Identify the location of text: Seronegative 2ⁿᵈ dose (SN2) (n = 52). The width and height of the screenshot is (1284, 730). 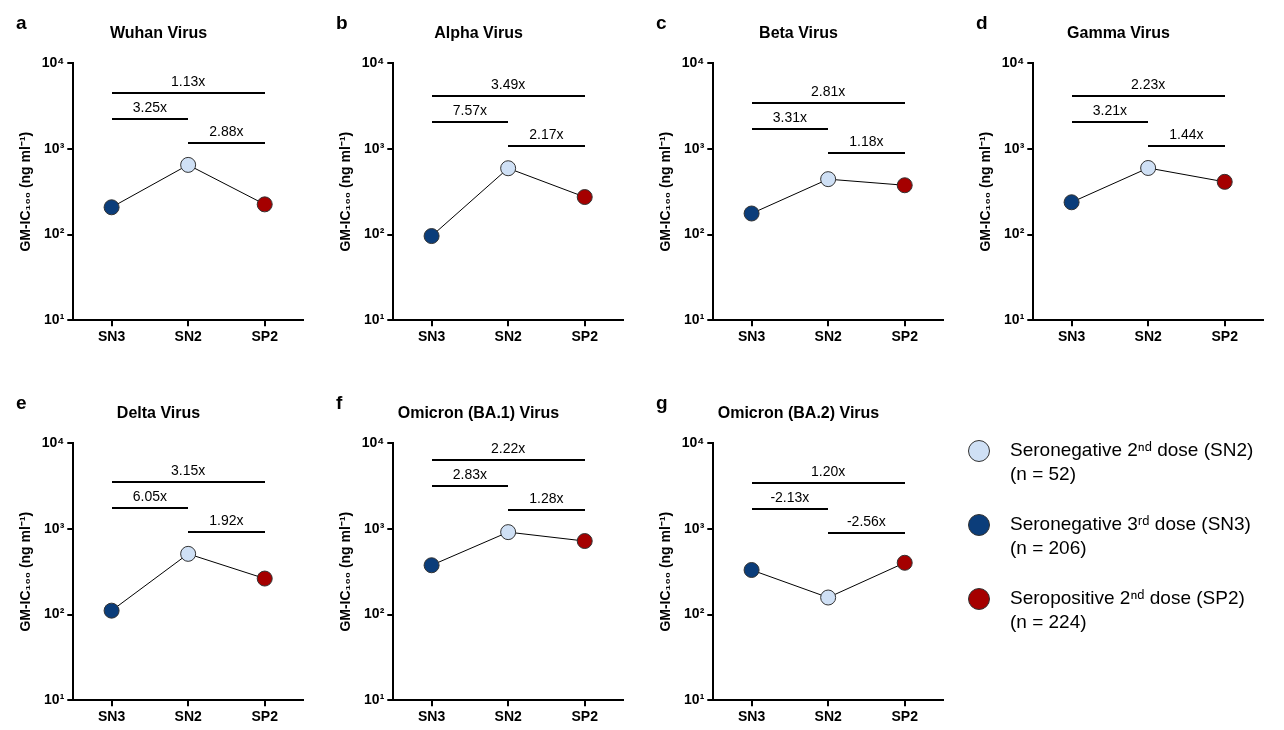
(1132, 462).